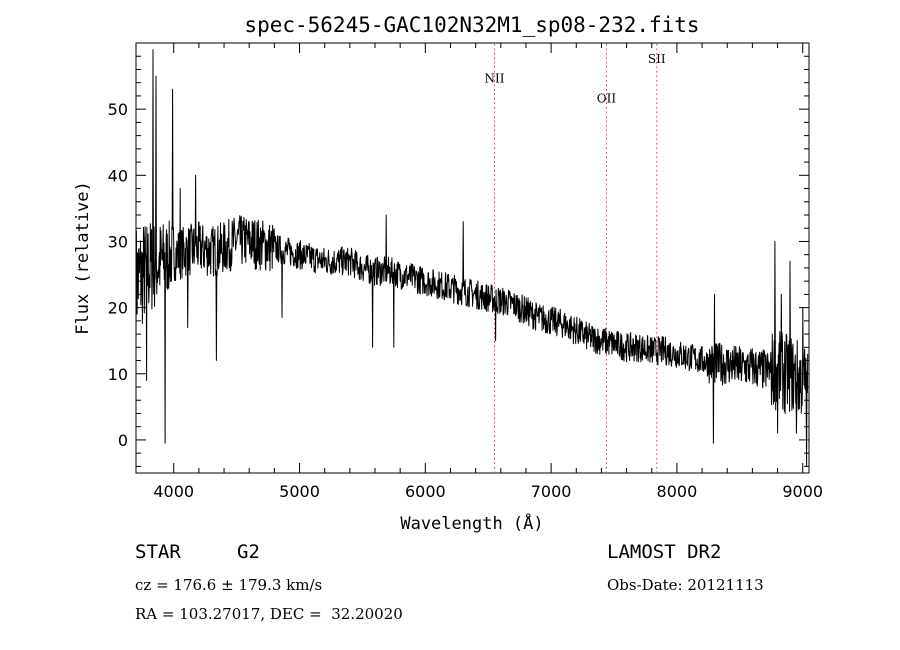  I want to click on object-class: STAR, so click(158, 552).